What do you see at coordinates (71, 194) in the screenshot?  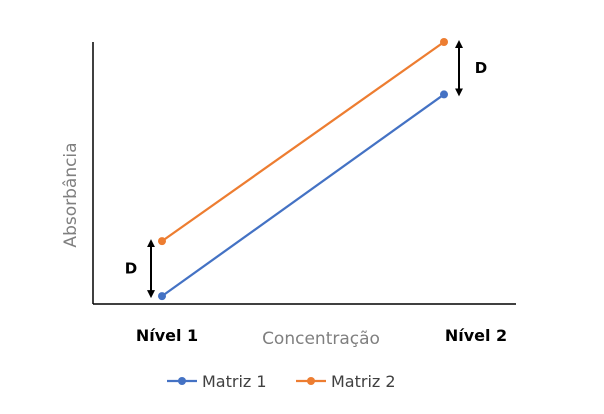 I see `y-axis-title: Absorbância` at bounding box center [71, 194].